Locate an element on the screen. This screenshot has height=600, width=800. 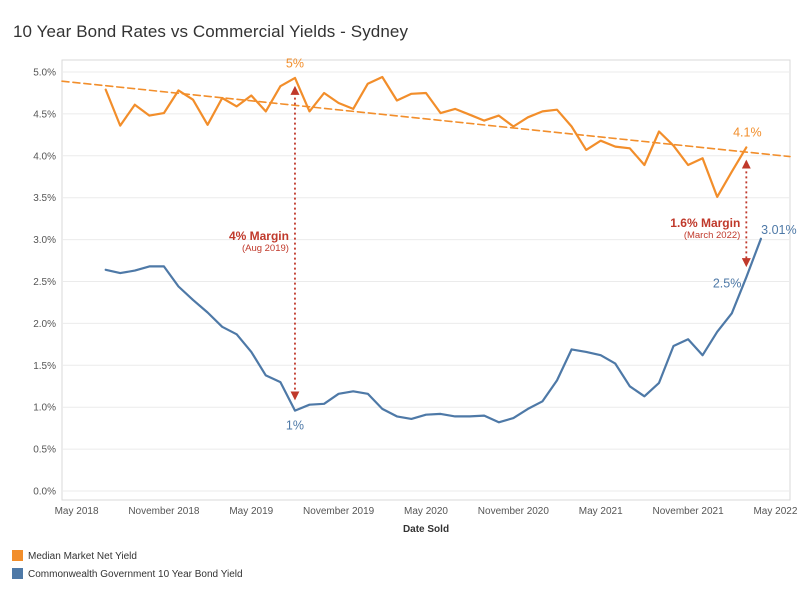
margin-sublabel-march-2022: (March 2022) is located at coordinates (712, 235).